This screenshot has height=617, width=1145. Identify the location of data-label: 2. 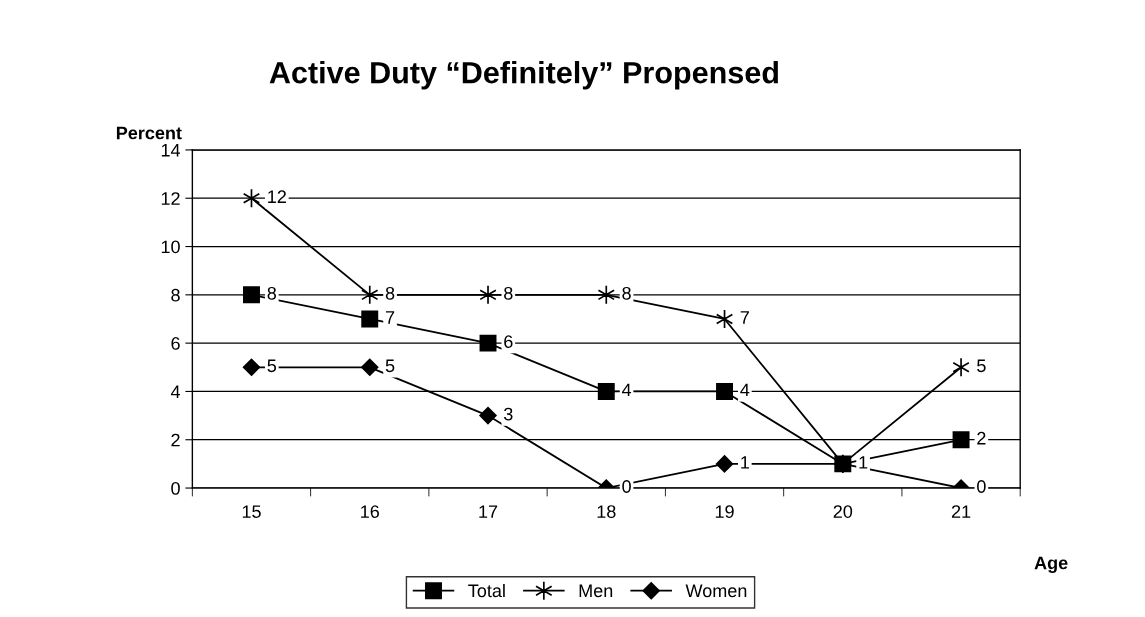
(981, 438).